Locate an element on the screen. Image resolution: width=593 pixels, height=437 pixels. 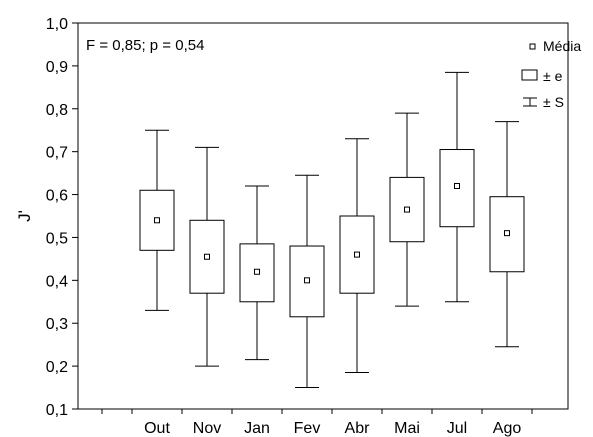
legend-whisker-symbol is located at coordinates (530, 102).